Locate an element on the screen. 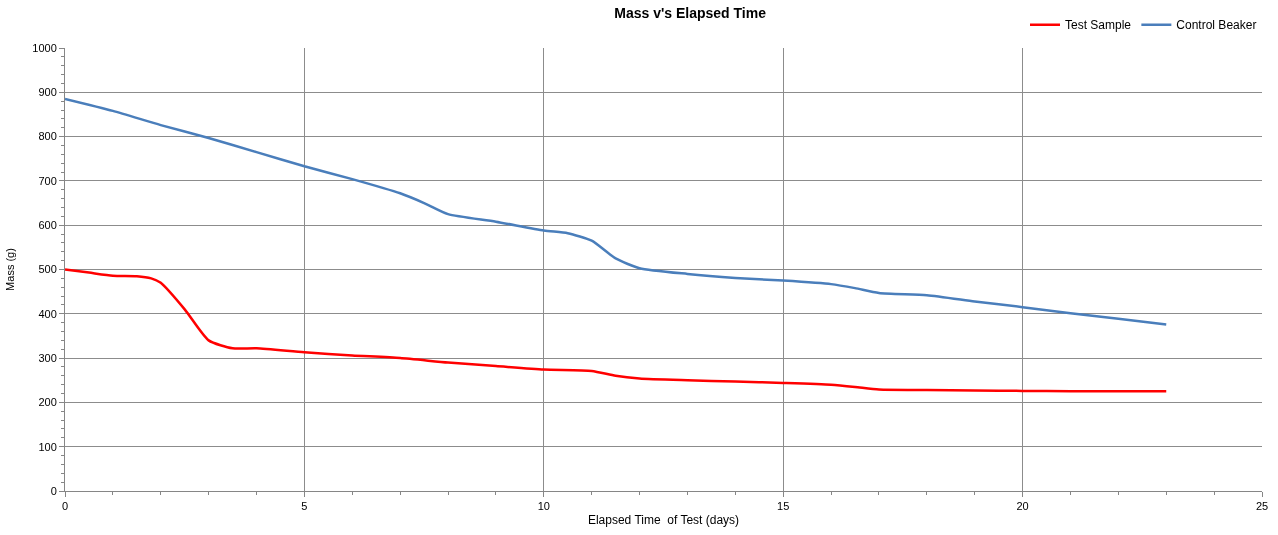 This screenshot has height=535, width=1278. x-tick-label: 10 is located at coordinates (543, 506).